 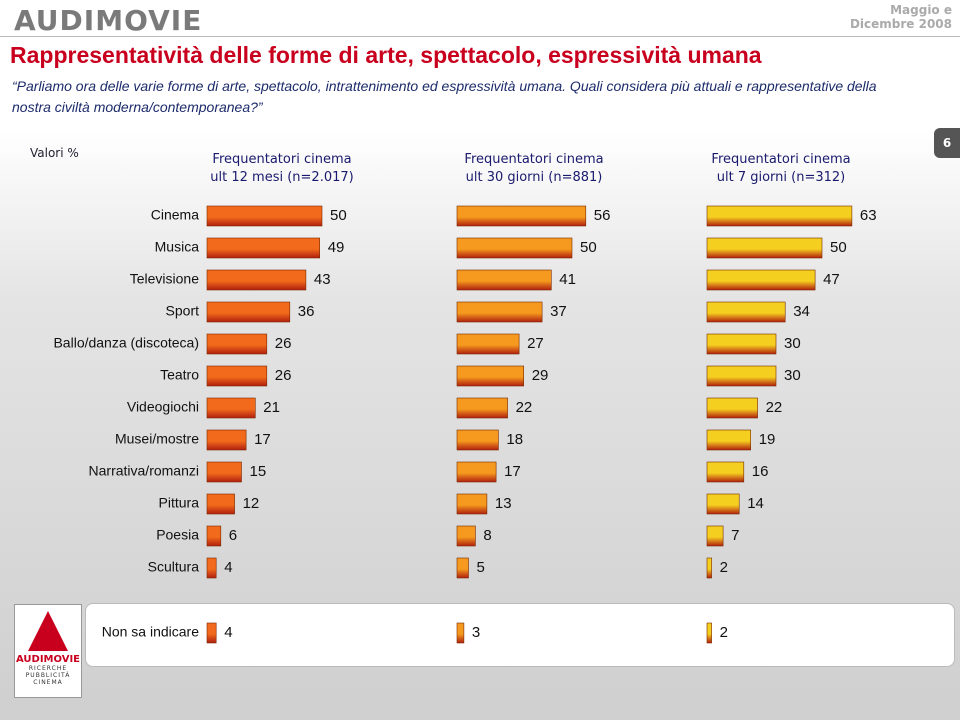 I want to click on category-label: Non sa indicare, so click(x=150, y=632).